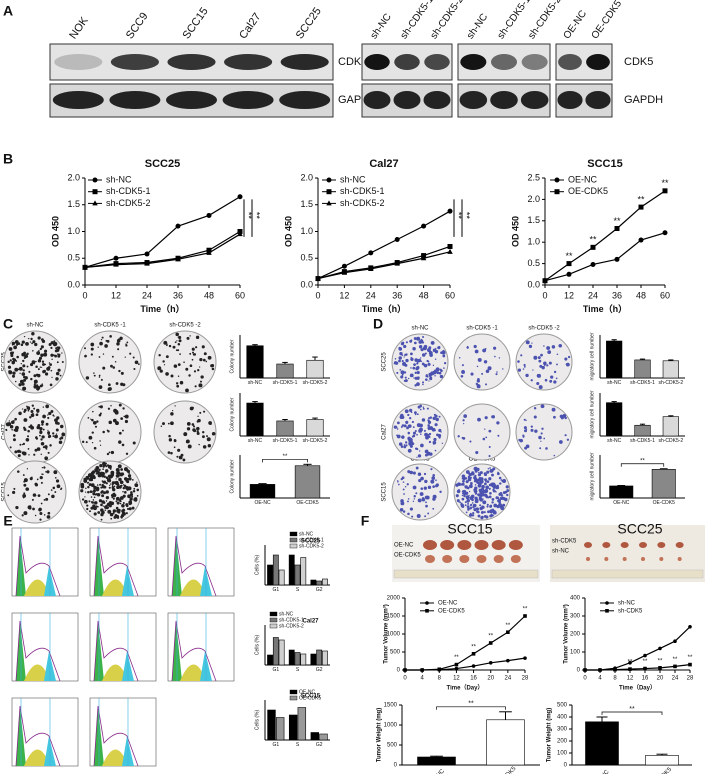  What do you see at coordinates (516, 231) in the screenshot?
I see `y-axis-label: OD 450` at bounding box center [516, 231].